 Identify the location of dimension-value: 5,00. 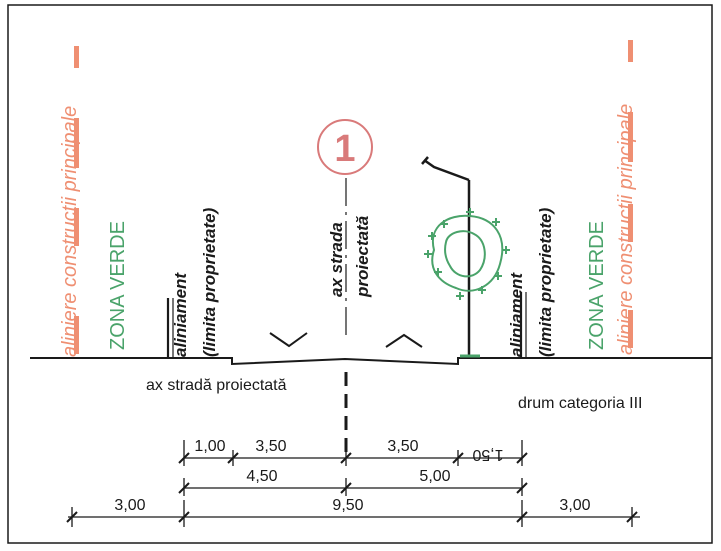
(434, 476).